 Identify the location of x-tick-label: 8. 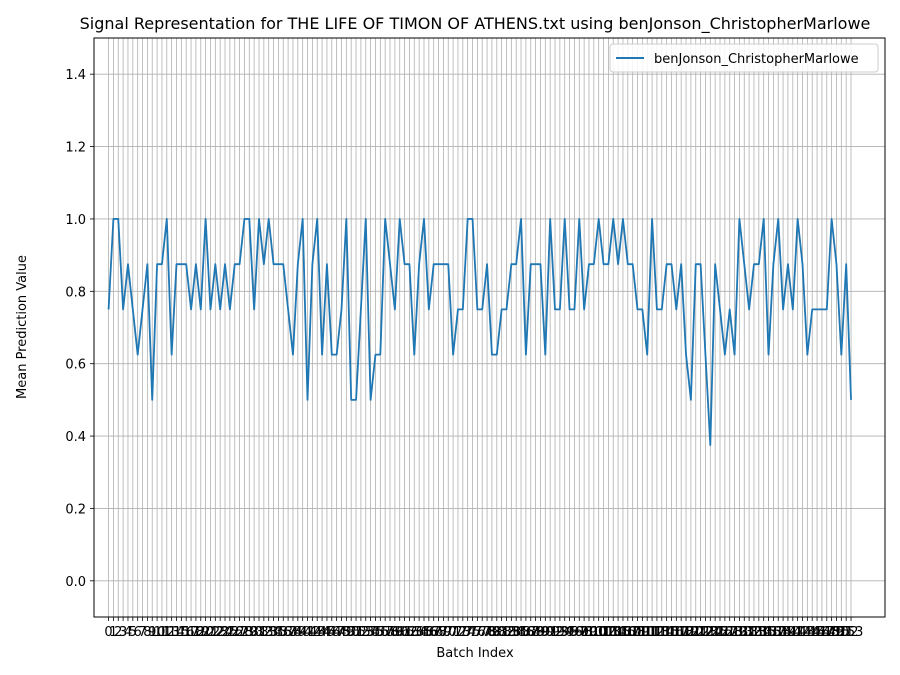
(147, 632).